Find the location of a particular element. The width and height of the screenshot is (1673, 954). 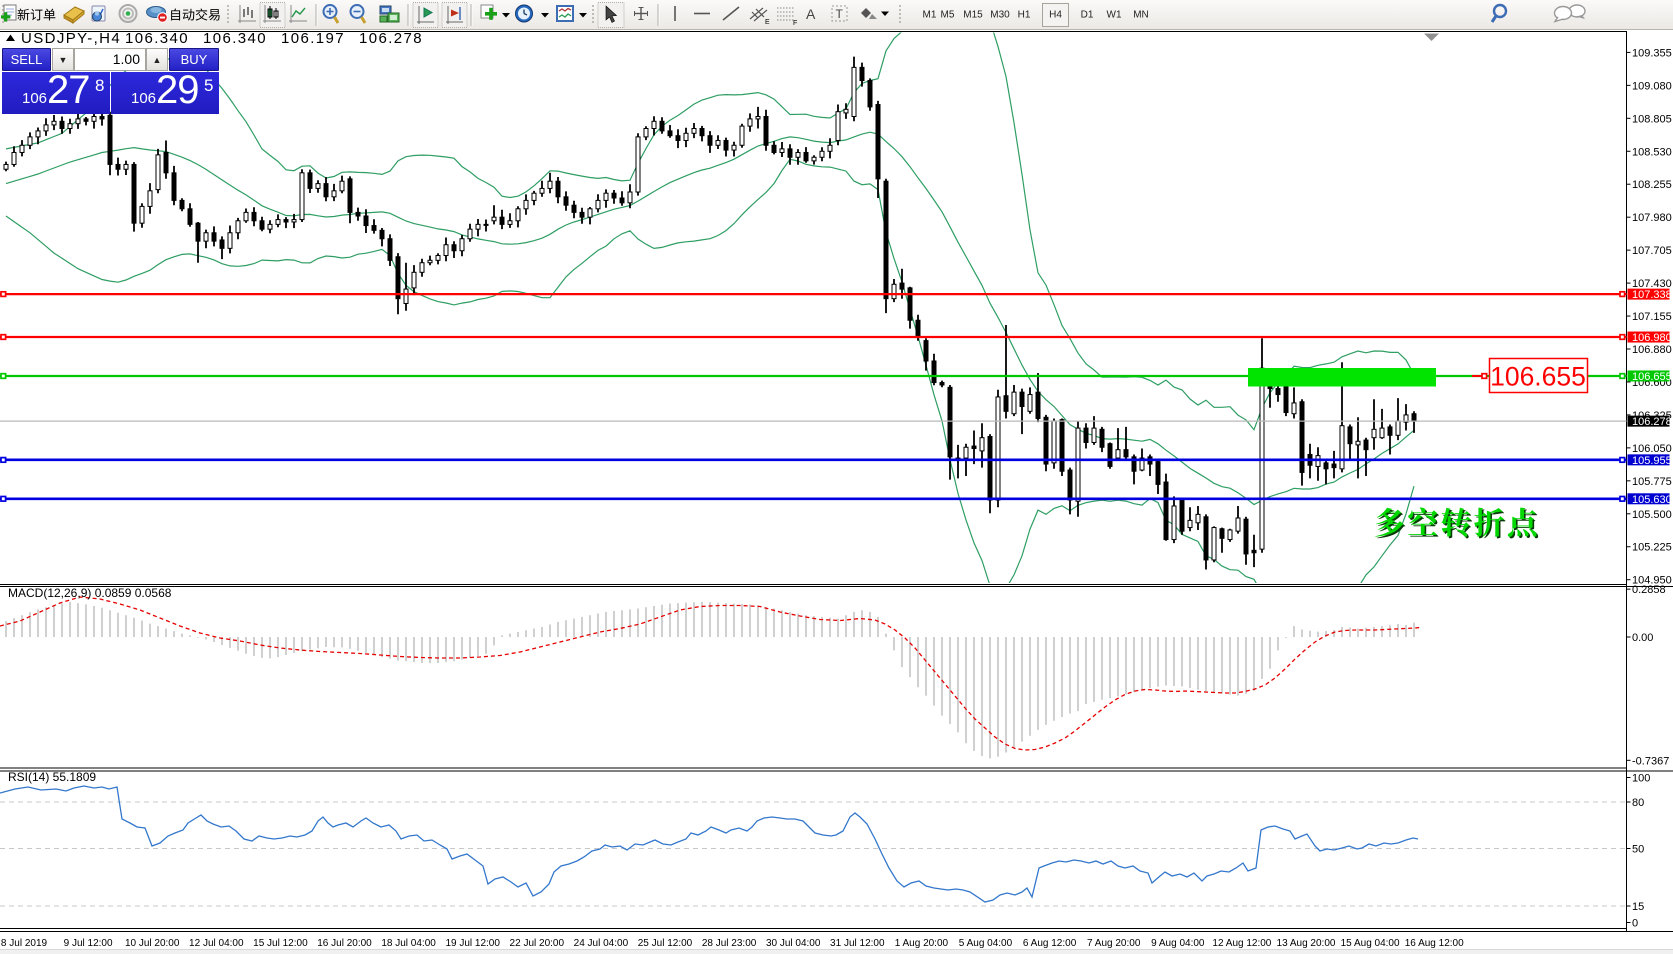

svg-text: 107.705 is located at coordinates (1652, 251).